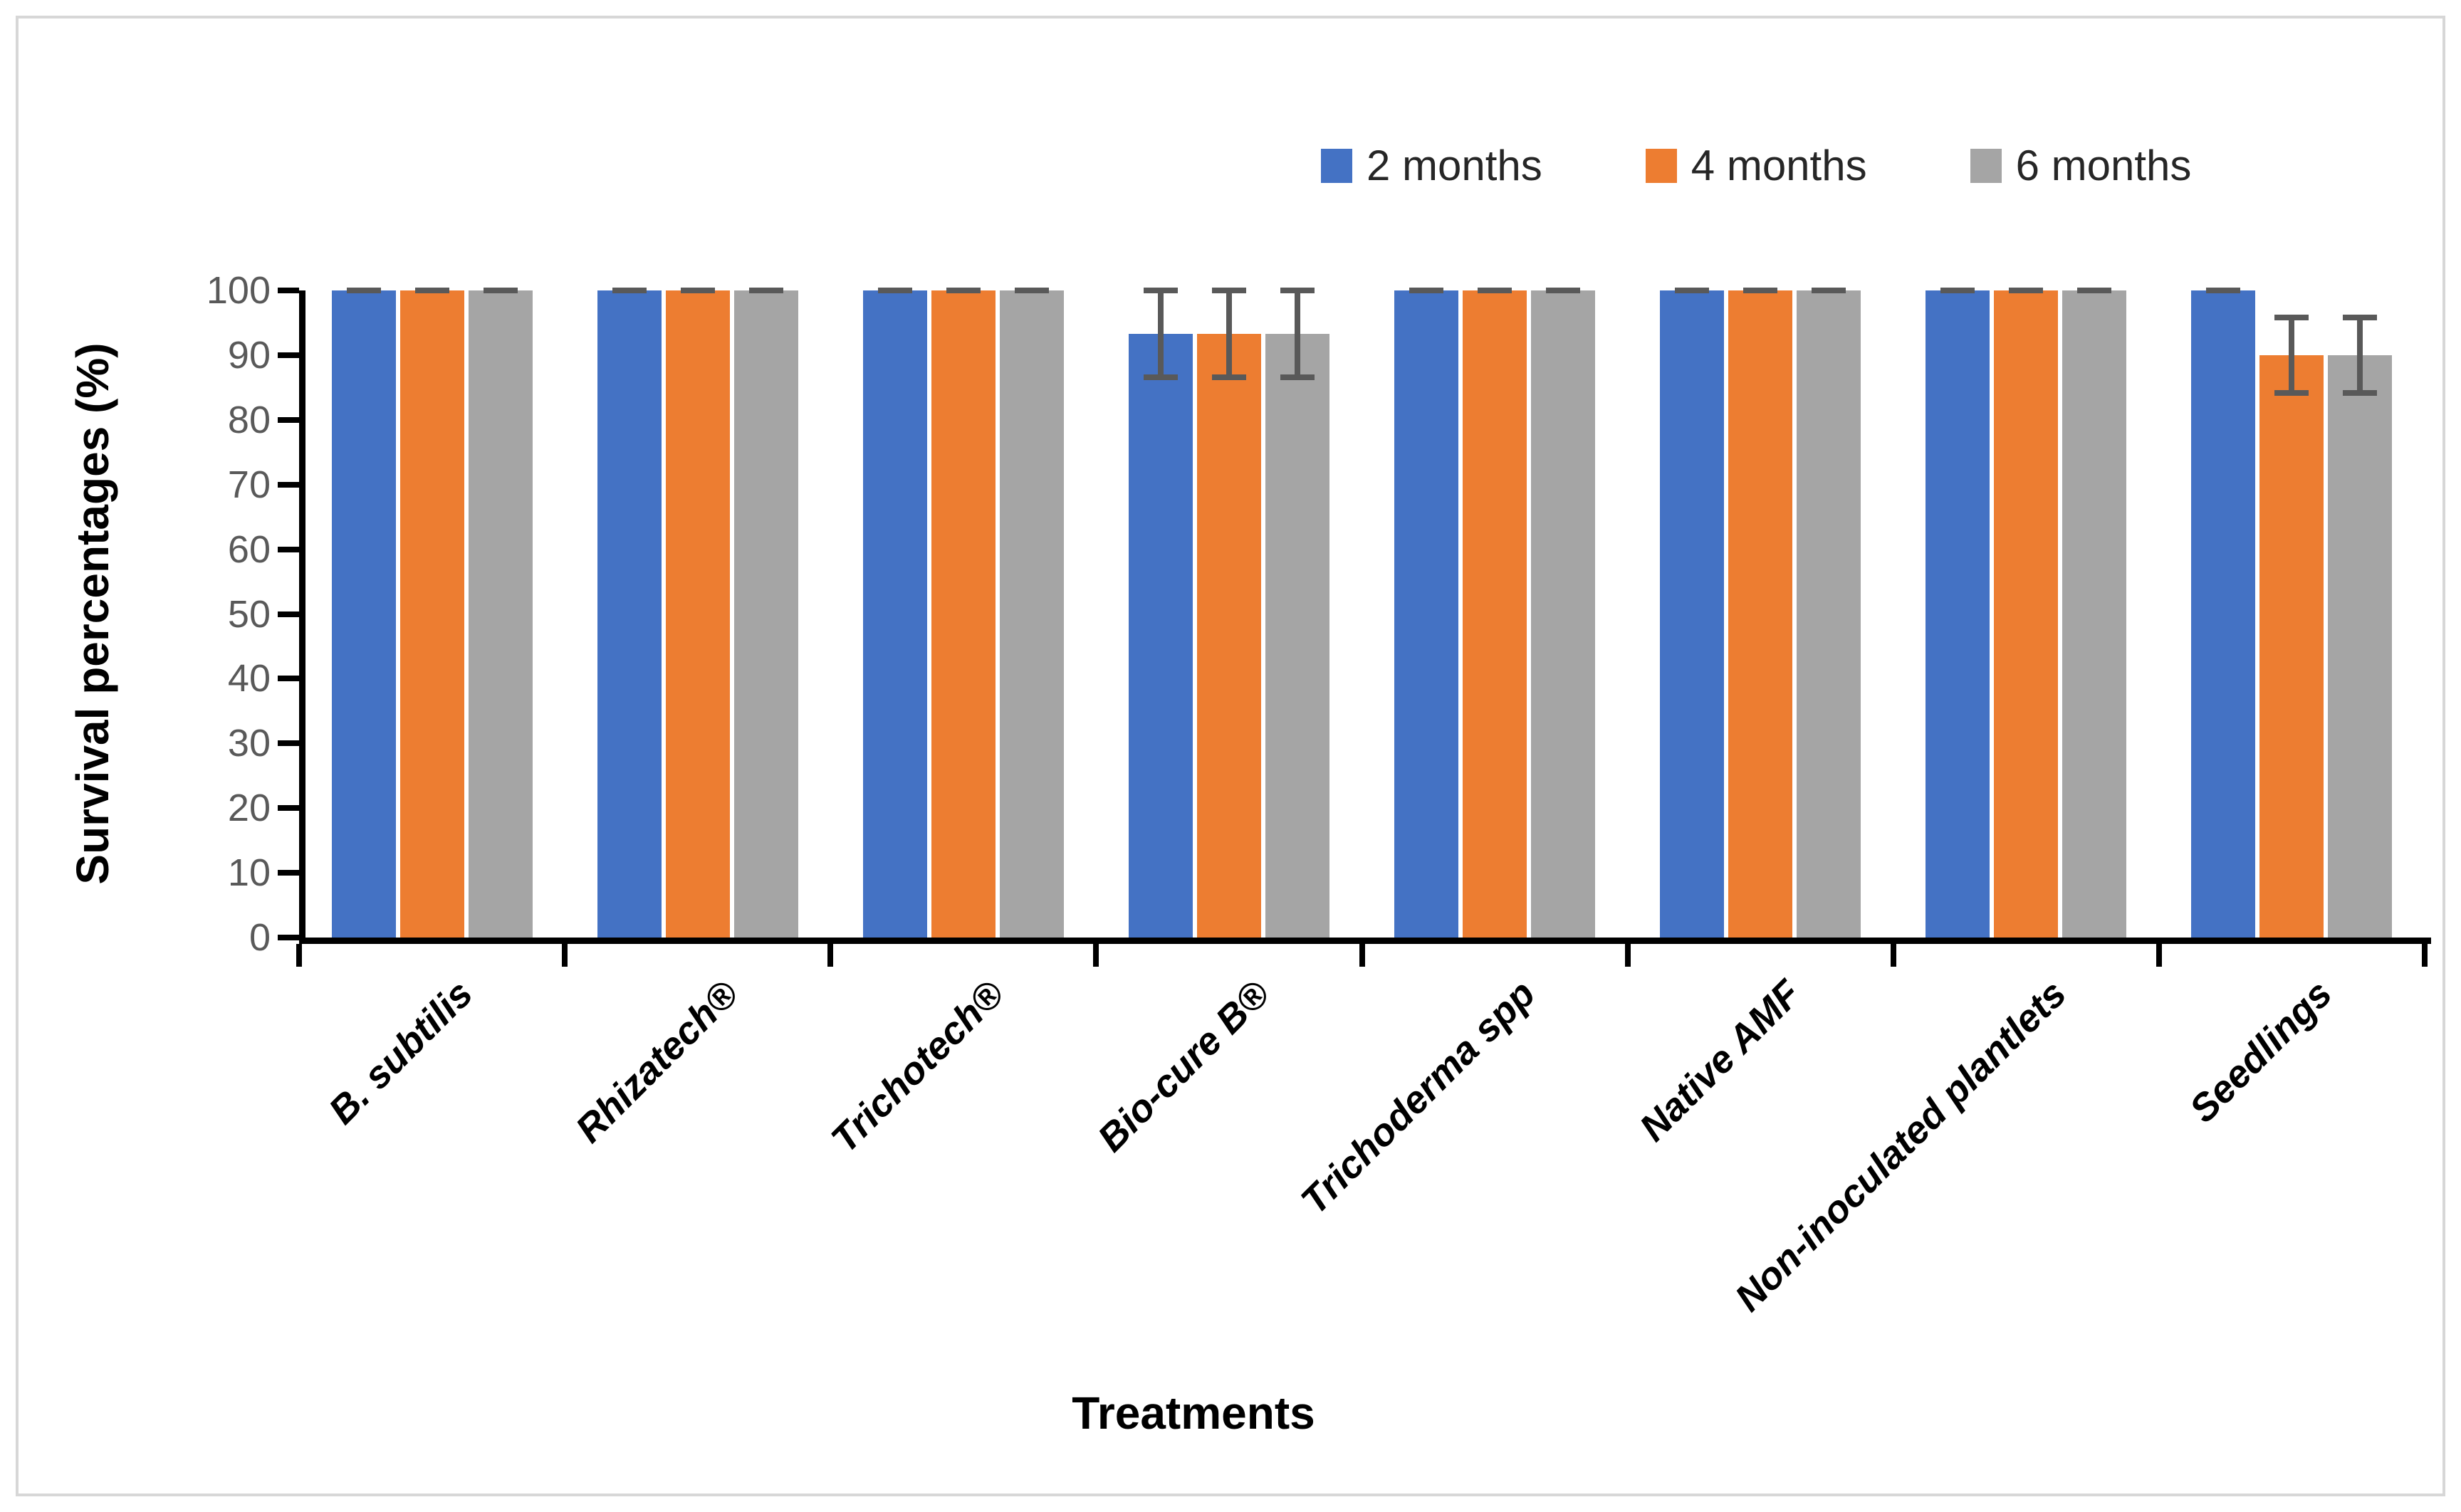 The height and width of the screenshot is (1512, 2461). I want to click on y-tick-label: 50, so click(249, 614).